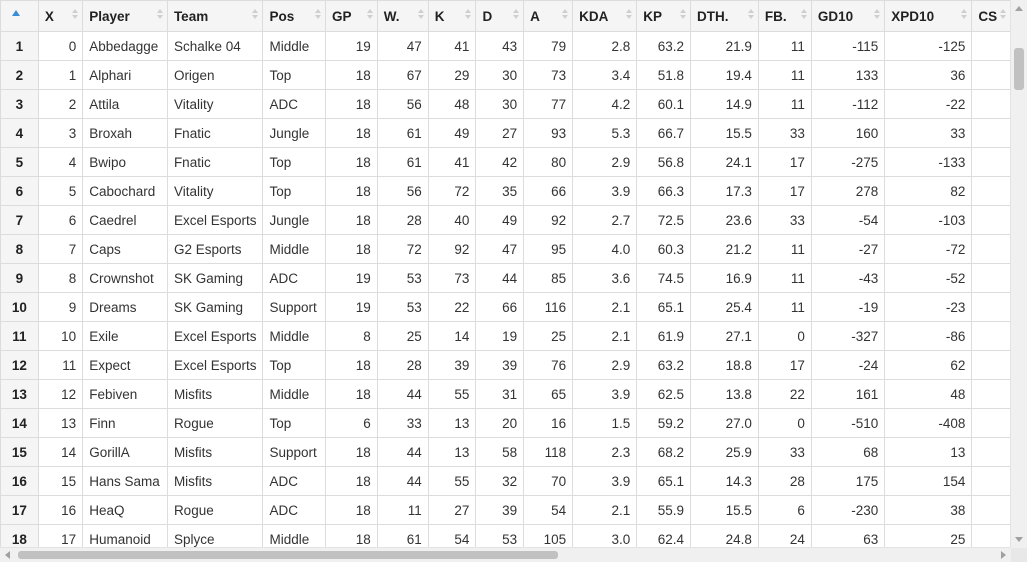 The width and height of the screenshot is (1027, 562). What do you see at coordinates (125, 249) in the screenshot?
I see `table-cell: Caps` at bounding box center [125, 249].